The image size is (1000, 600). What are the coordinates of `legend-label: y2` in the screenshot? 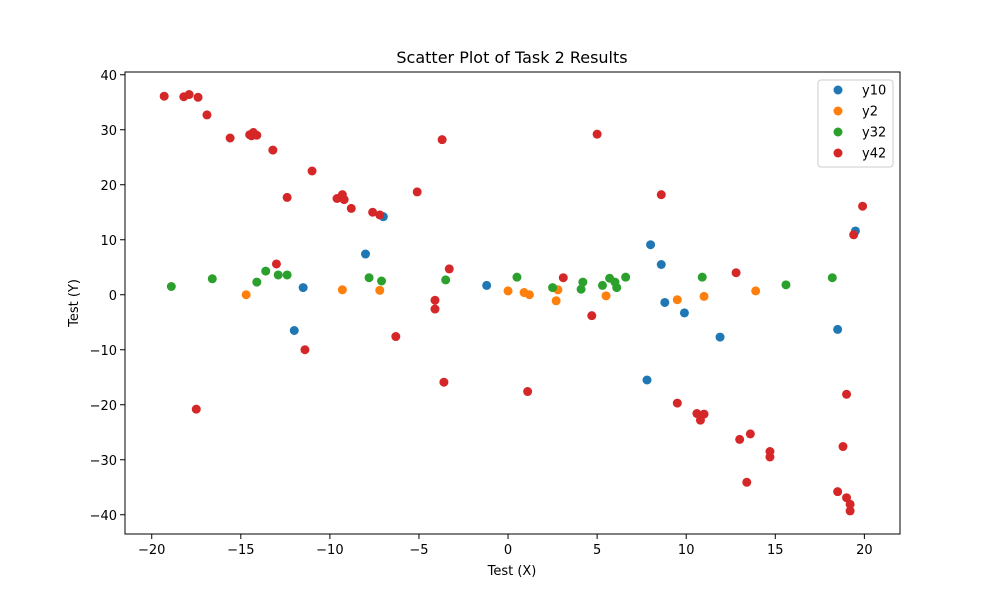 It's located at (870, 112).